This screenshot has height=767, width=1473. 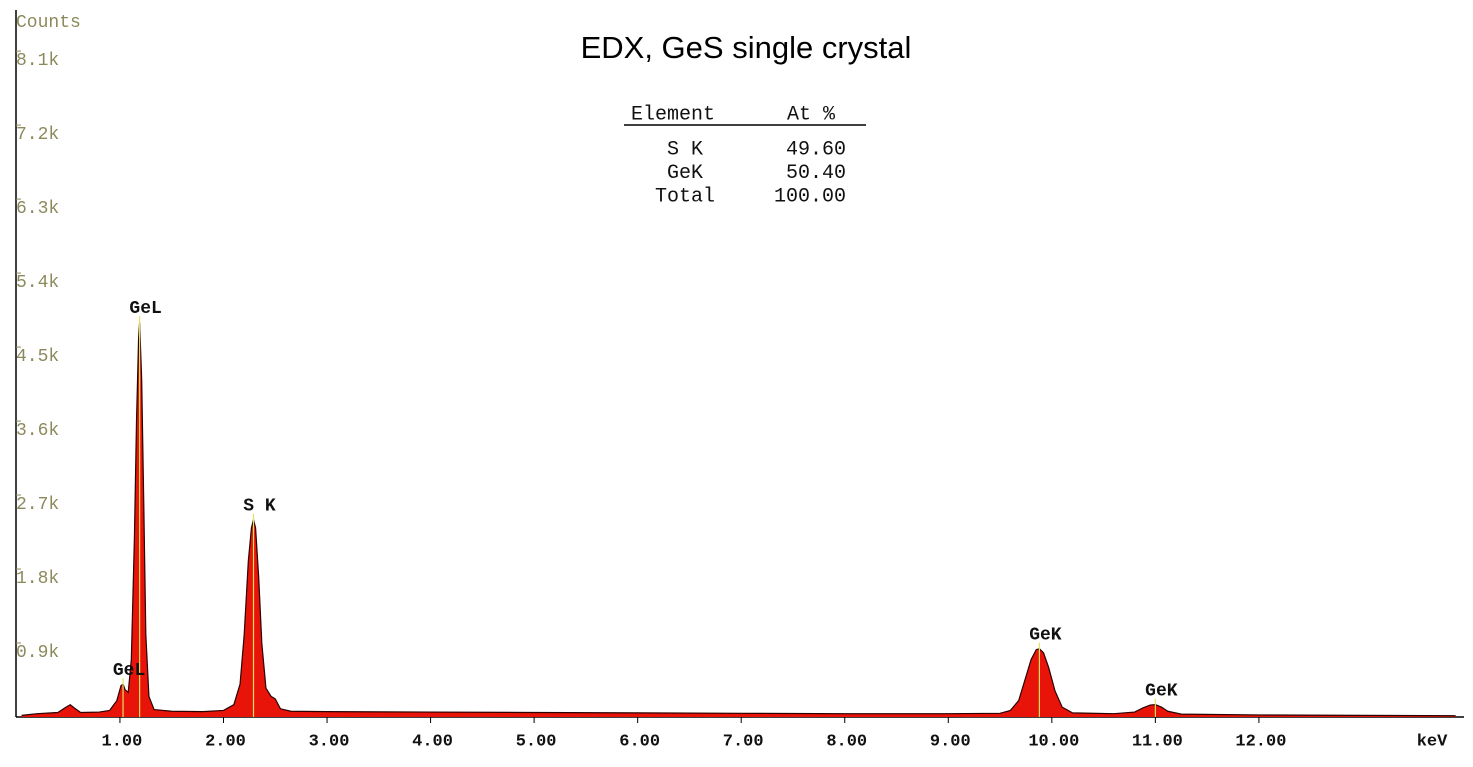 I want to click on table-cell: GeK, so click(x=685, y=173).